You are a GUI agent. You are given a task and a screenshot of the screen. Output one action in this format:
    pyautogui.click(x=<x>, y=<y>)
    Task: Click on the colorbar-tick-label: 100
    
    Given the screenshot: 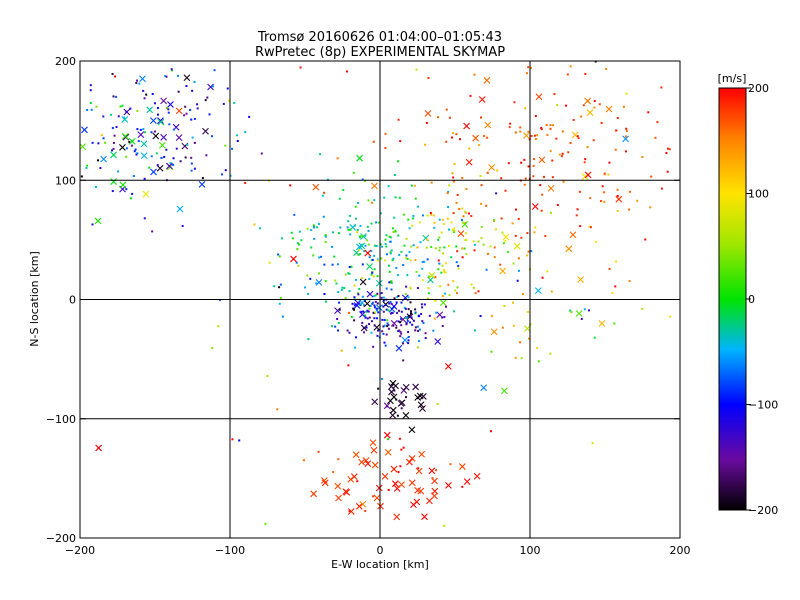 What is the action you would take?
    pyautogui.click(x=758, y=194)
    